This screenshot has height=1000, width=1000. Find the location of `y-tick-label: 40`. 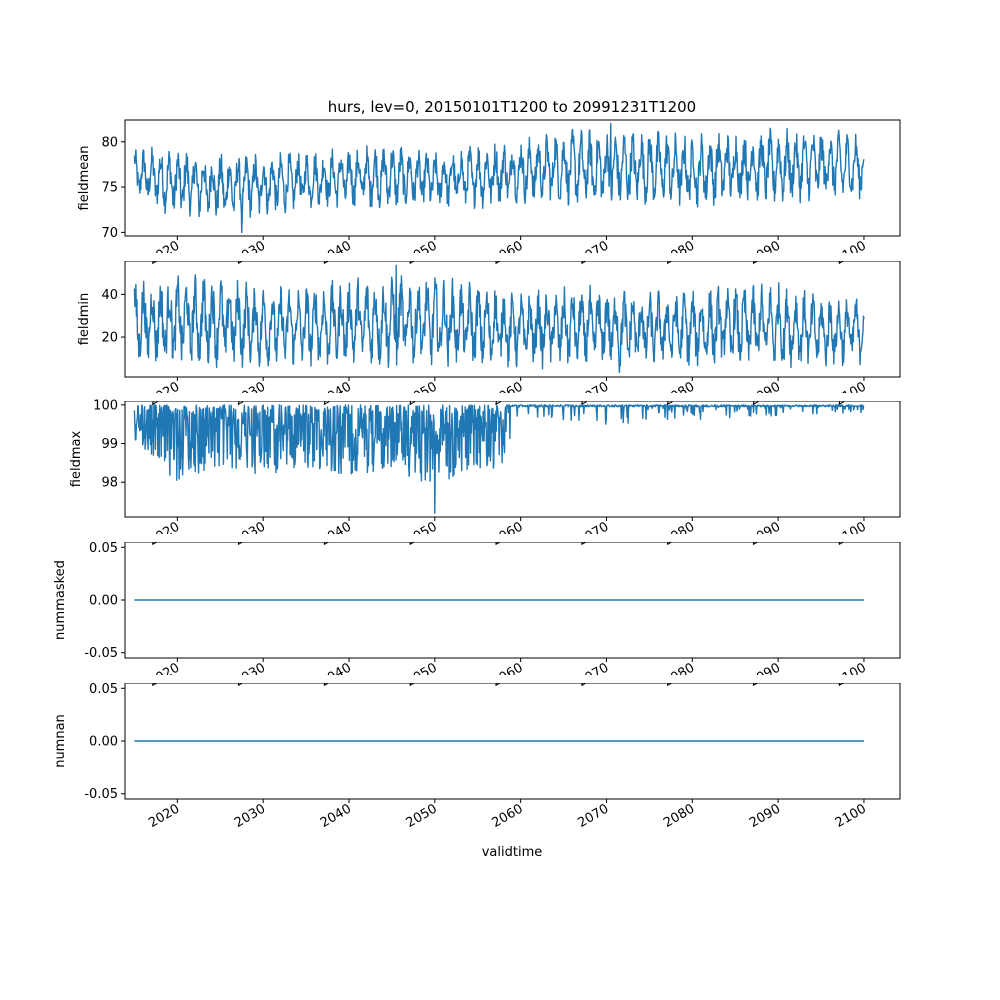

y-tick-label: 40 is located at coordinates (109, 295).